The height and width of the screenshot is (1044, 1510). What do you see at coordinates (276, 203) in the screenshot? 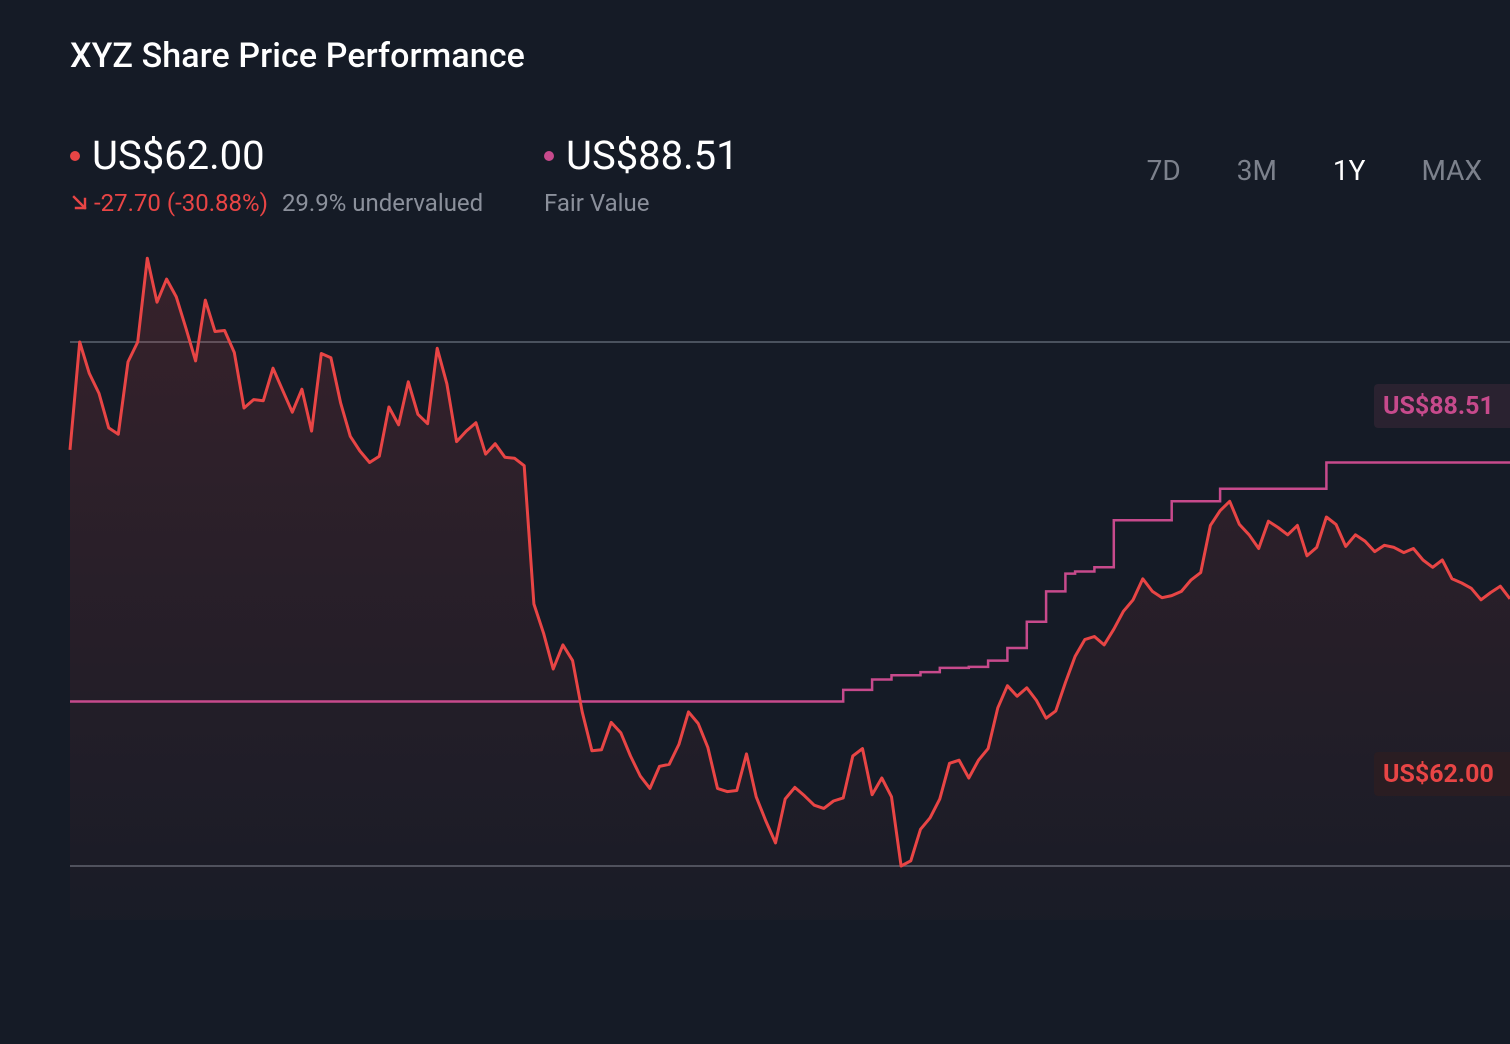
I see `price-change-row: -27.70 (-30.88%) 29.9% undervalued` at bounding box center [276, 203].